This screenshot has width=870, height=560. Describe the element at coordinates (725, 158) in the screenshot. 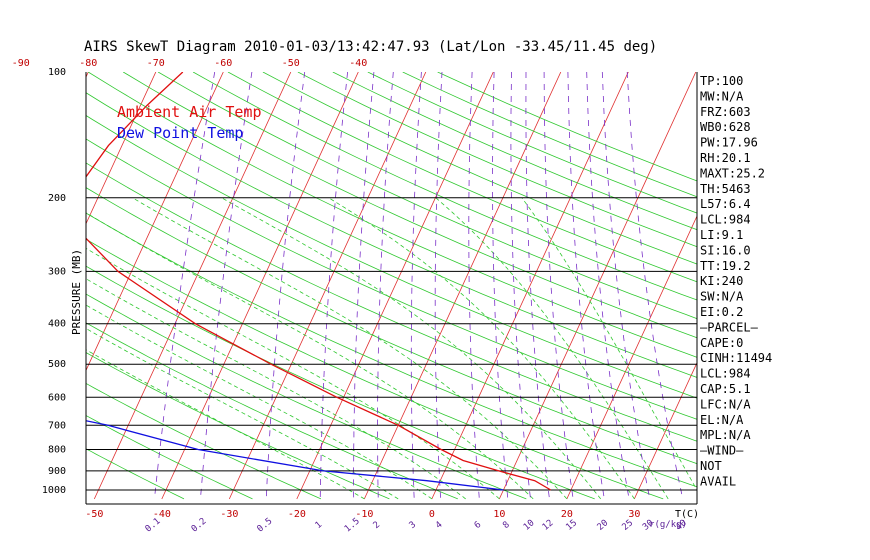

I see `stability-index-item: RH:20.1` at that location.